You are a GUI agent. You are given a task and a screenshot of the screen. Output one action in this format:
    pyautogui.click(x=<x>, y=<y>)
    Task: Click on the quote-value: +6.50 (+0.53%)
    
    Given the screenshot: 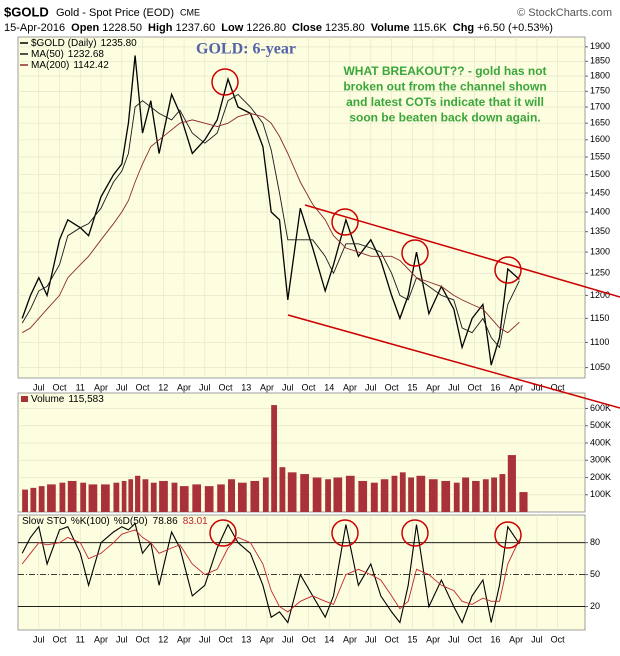 What is the action you would take?
    pyautogui.click(x=515, y=28)
    